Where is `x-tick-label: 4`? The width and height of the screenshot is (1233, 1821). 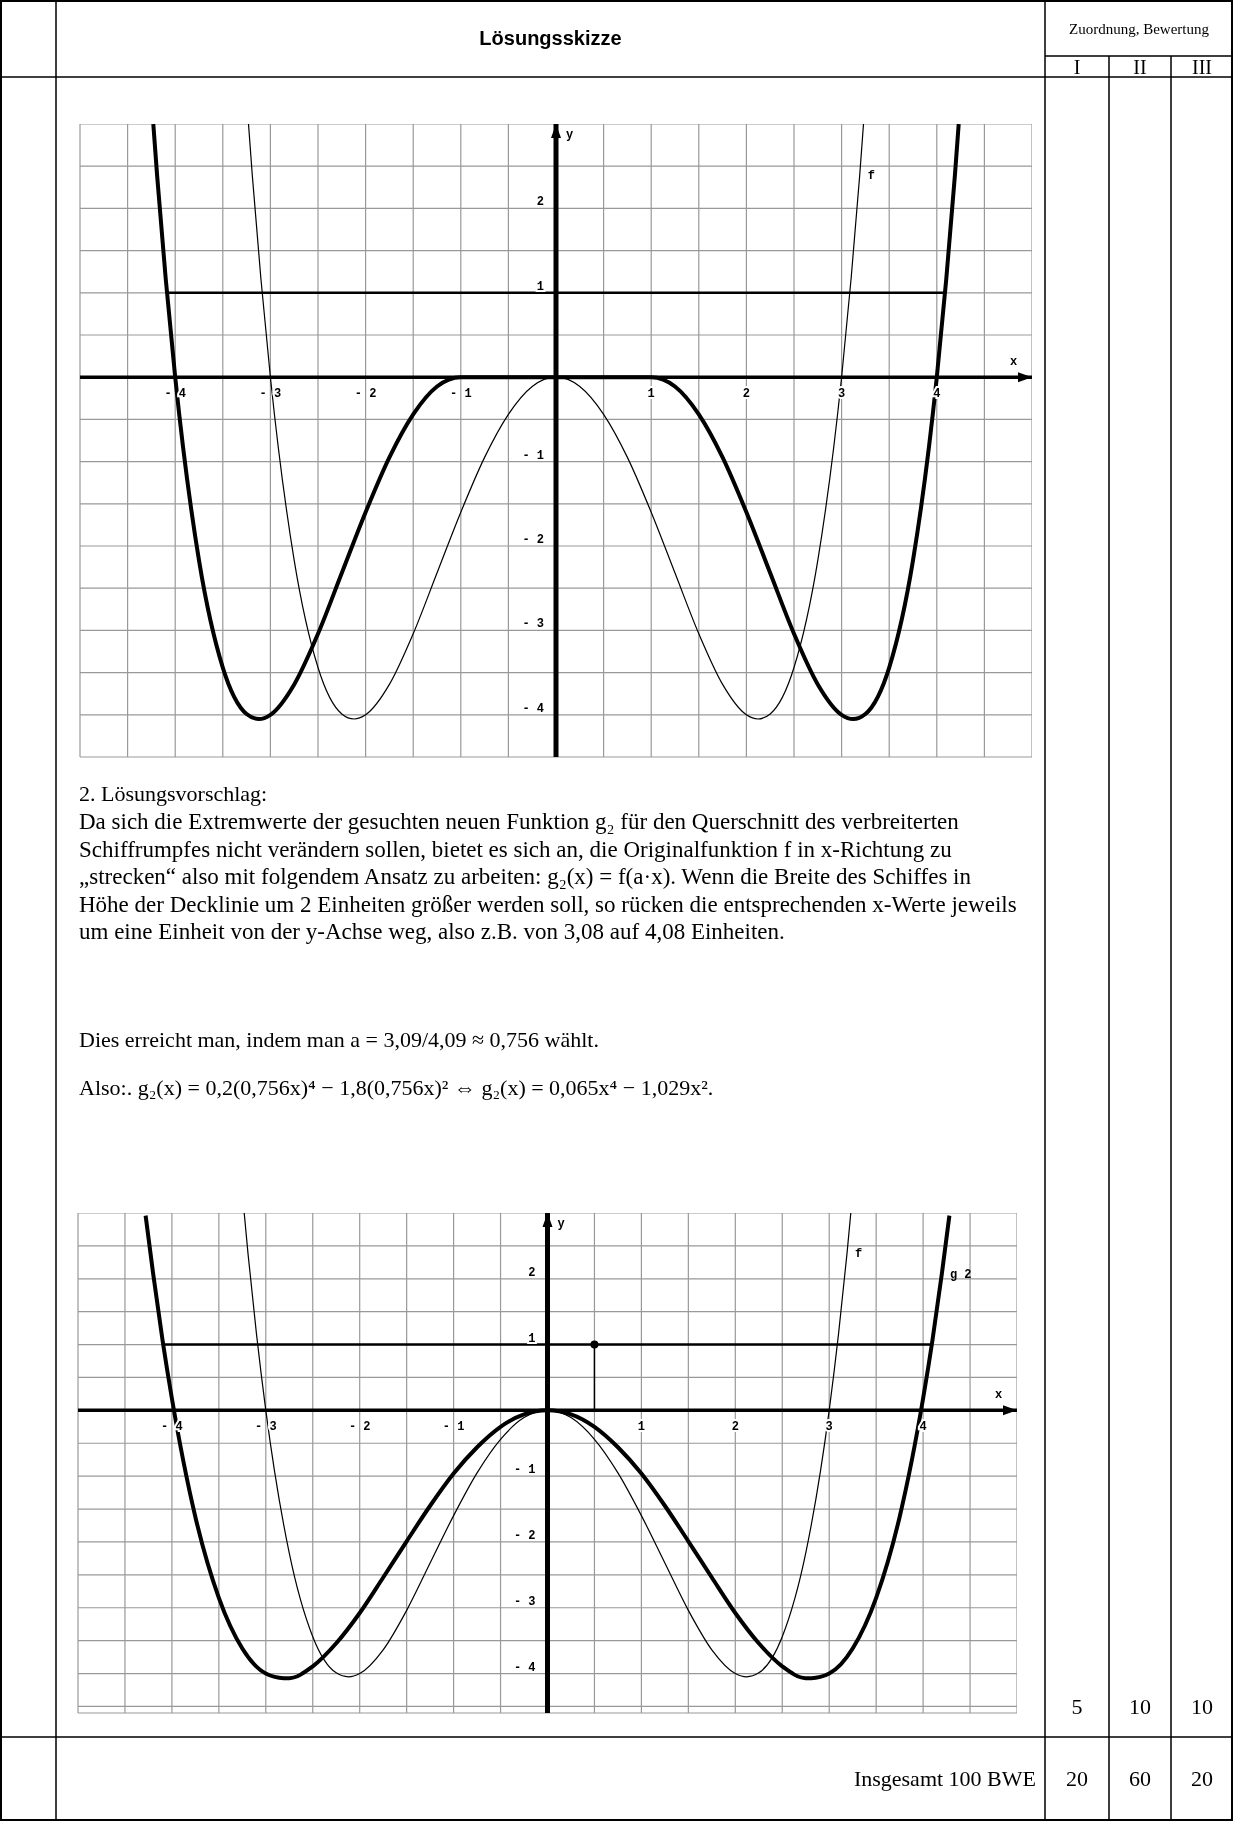
x-tick-label: 4 is located at coordinates (923, 1427).